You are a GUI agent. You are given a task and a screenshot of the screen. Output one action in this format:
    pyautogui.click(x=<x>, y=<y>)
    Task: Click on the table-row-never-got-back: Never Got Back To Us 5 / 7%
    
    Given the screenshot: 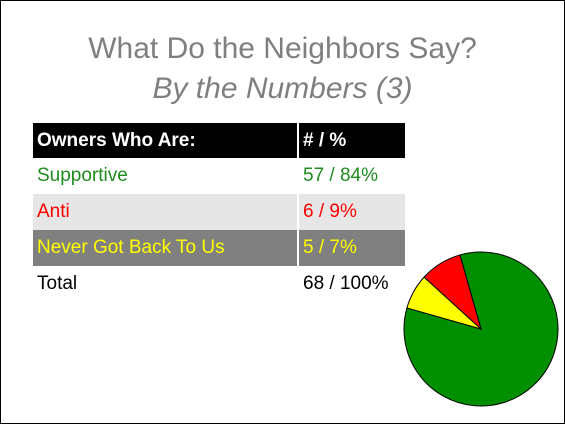 What is the action you would take?
    pyautogui.click(x=219, y=248)
    